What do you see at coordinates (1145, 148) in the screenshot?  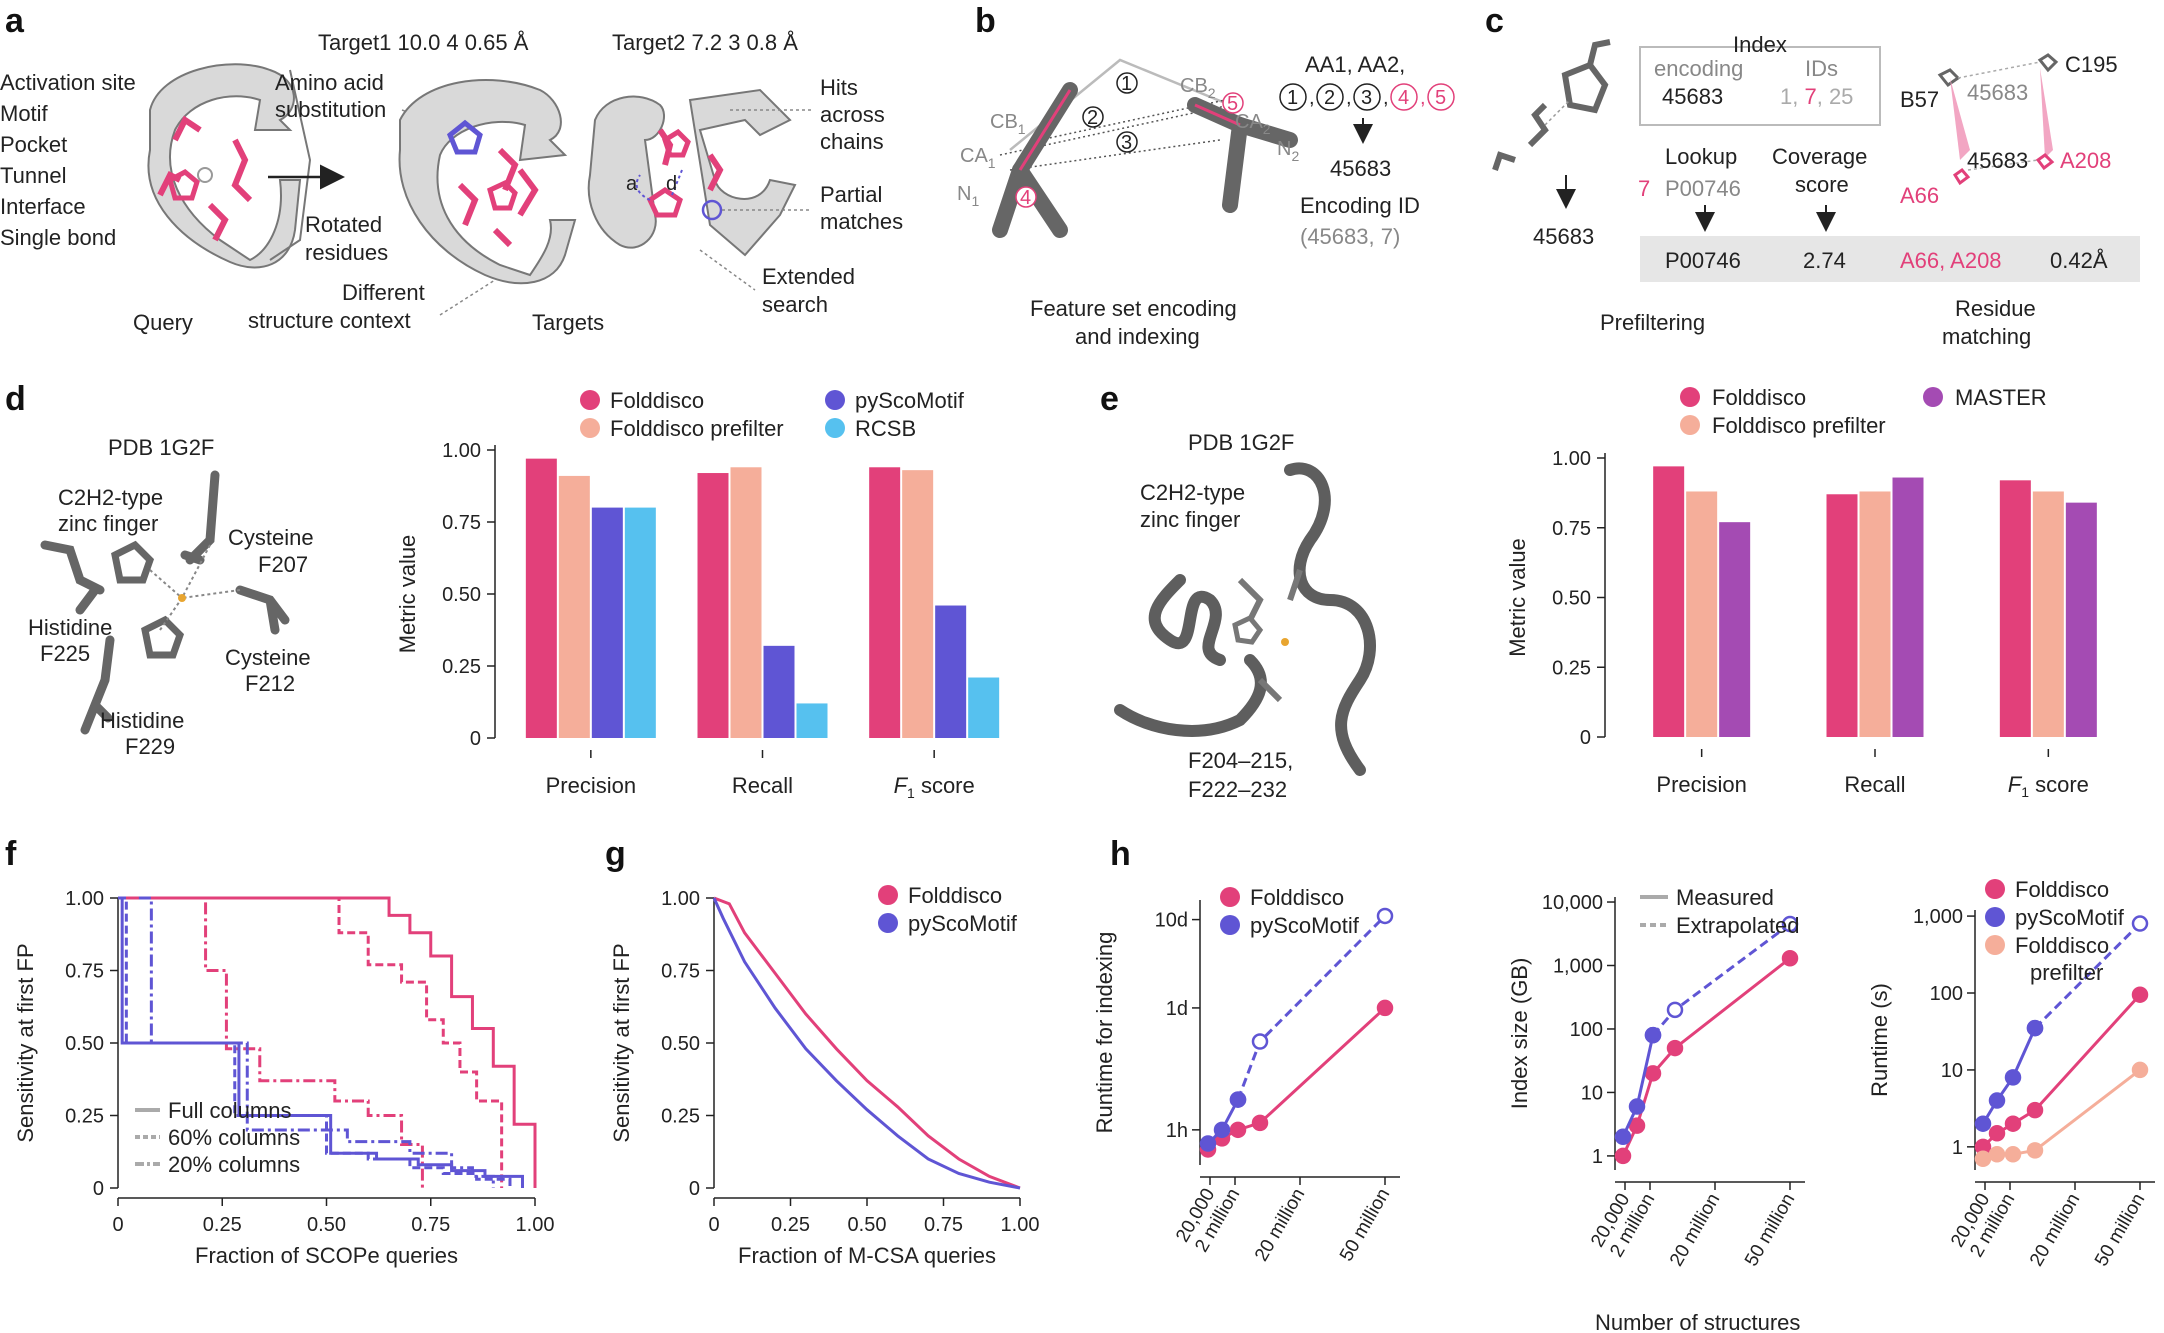 I see `feature-geometry-icon` at bounding box center [1145, 148].